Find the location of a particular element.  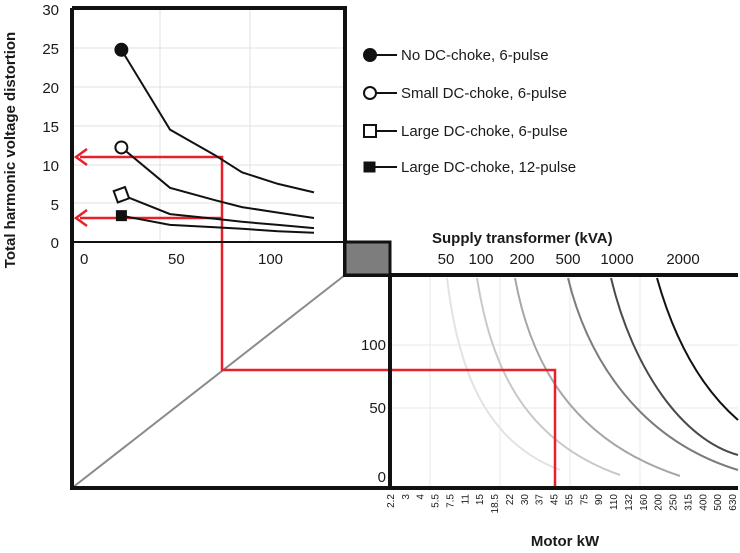

y-tick-0: 0 is located at coordinates (55, 243).